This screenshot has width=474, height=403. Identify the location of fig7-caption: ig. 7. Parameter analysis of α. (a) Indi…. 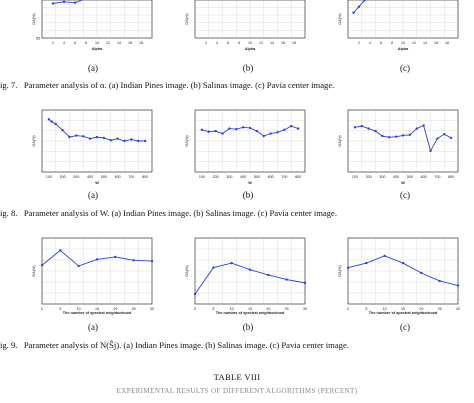
(167, 85).